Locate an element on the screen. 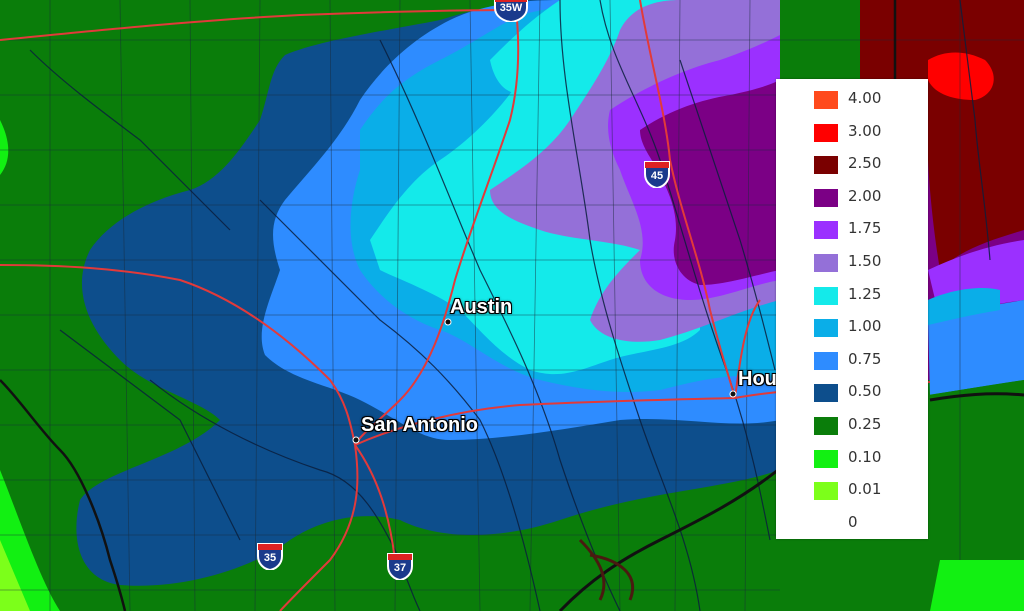 This screenshot has height=611, width=1024. legend-item: 0.01 is located at coordinates (852, 490).